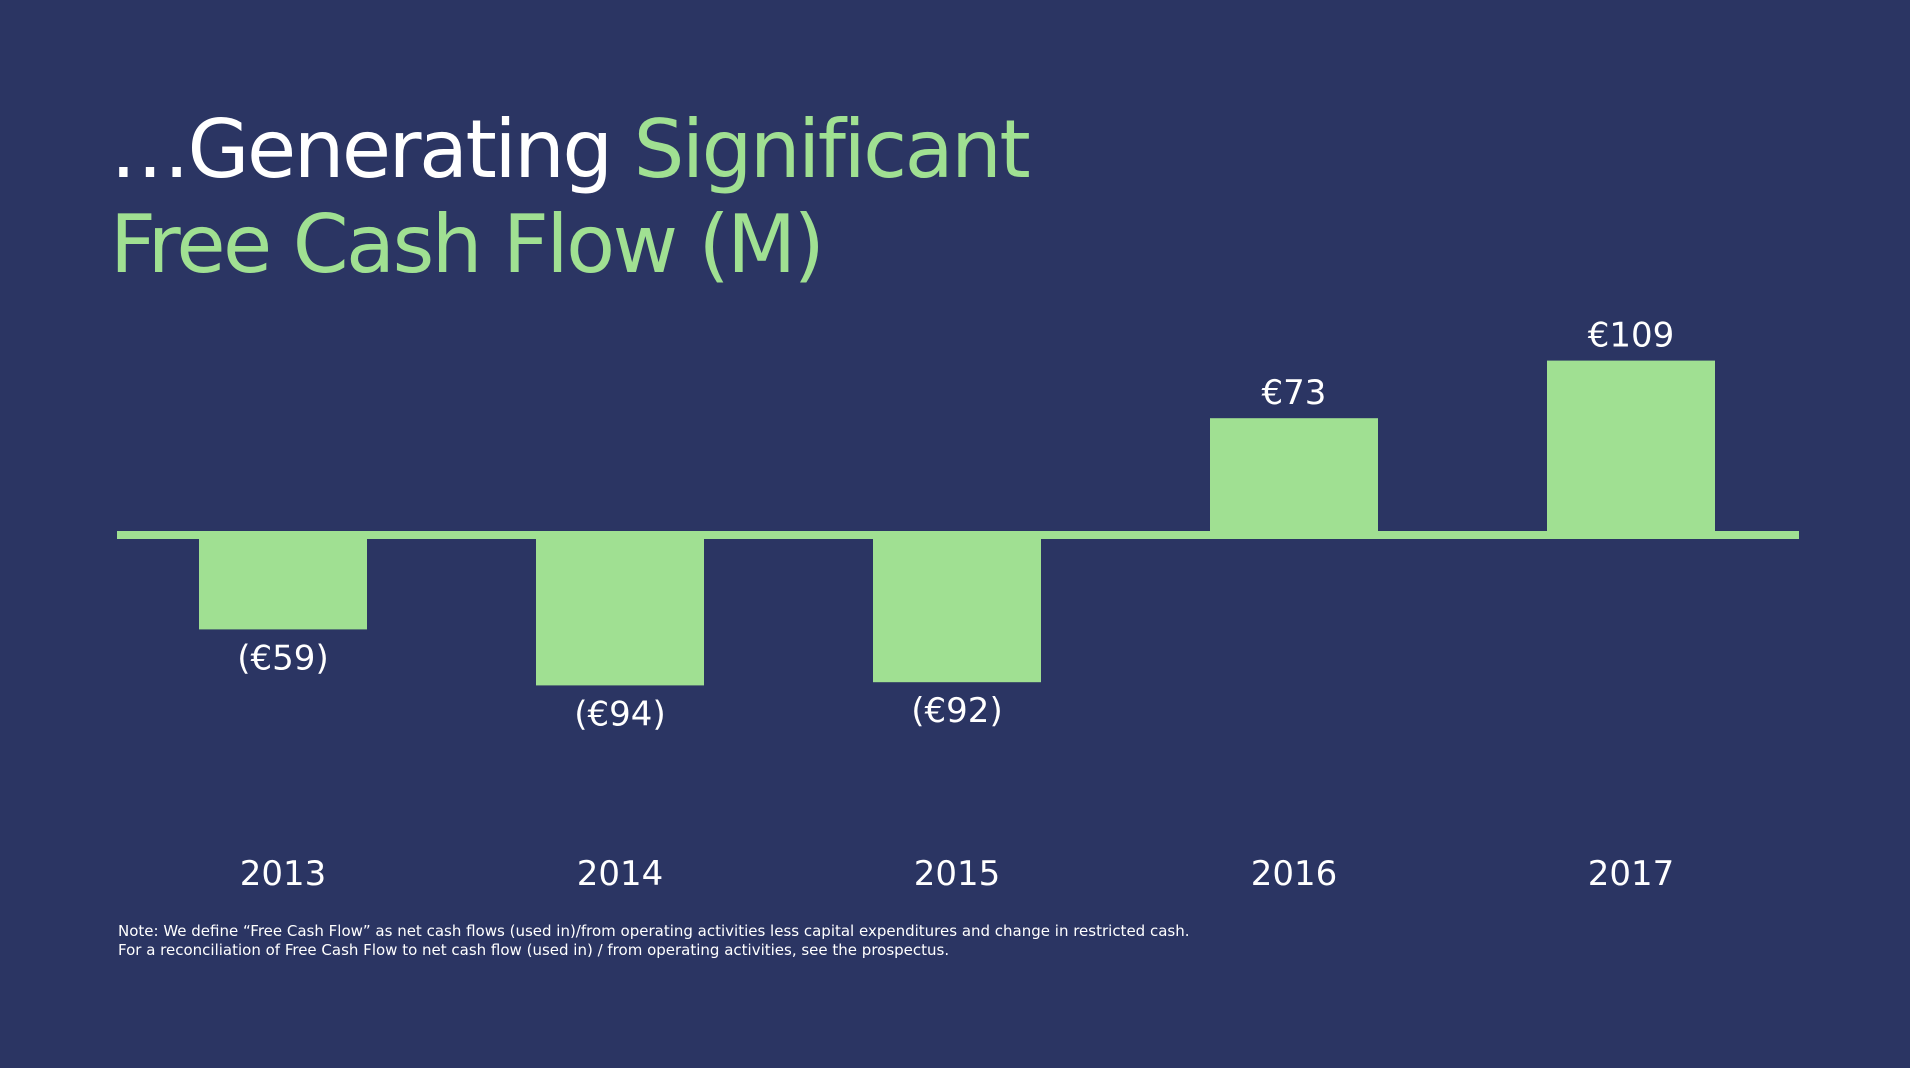  What do you see at coordinates (1294, 476) in the screenshot?
I see `bar-2016` at bounding box center [1294, 476].